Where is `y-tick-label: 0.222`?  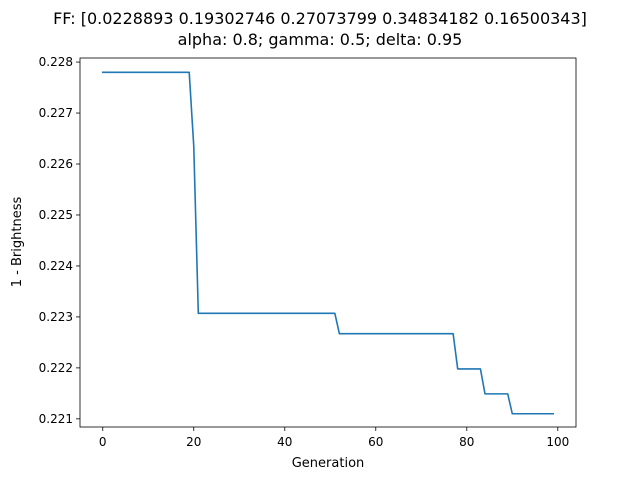 y-tick-label: 0.222 is located at coordinates (56, 368).